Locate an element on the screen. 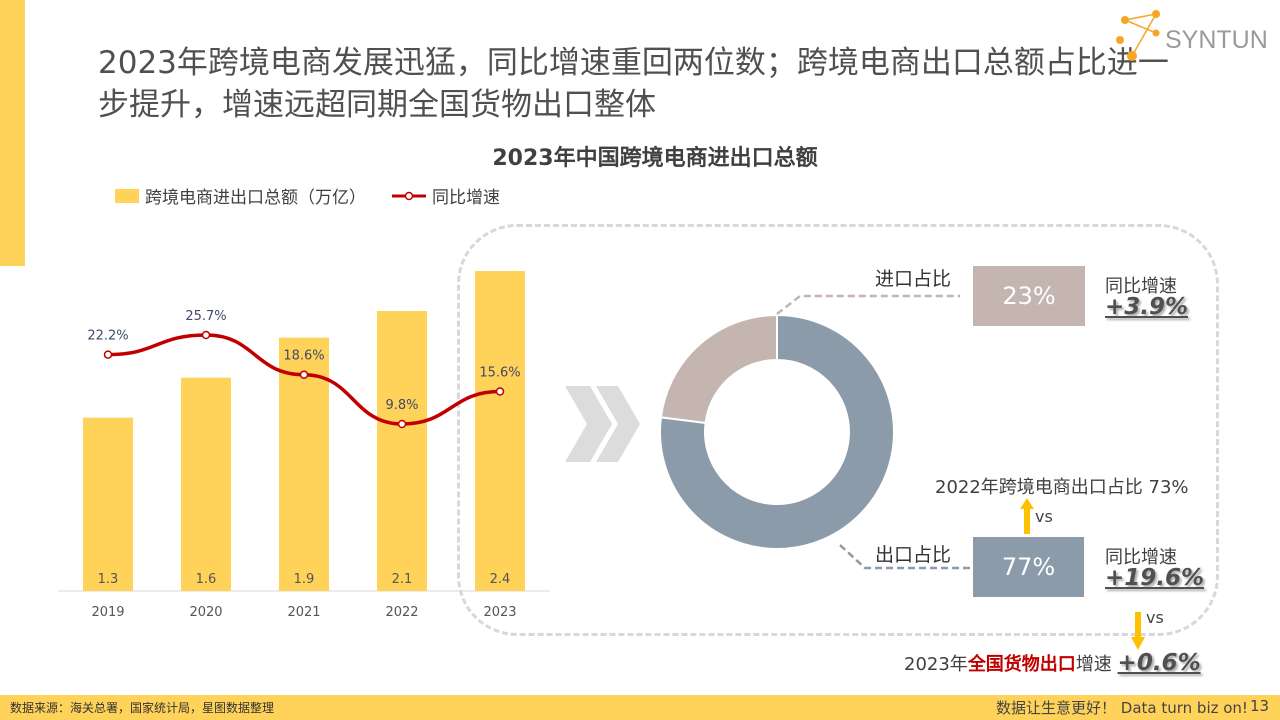 The width and height of the screenshot is (1280, 720). logo-text: SYNTUN is located at coordinates (1216, 40).